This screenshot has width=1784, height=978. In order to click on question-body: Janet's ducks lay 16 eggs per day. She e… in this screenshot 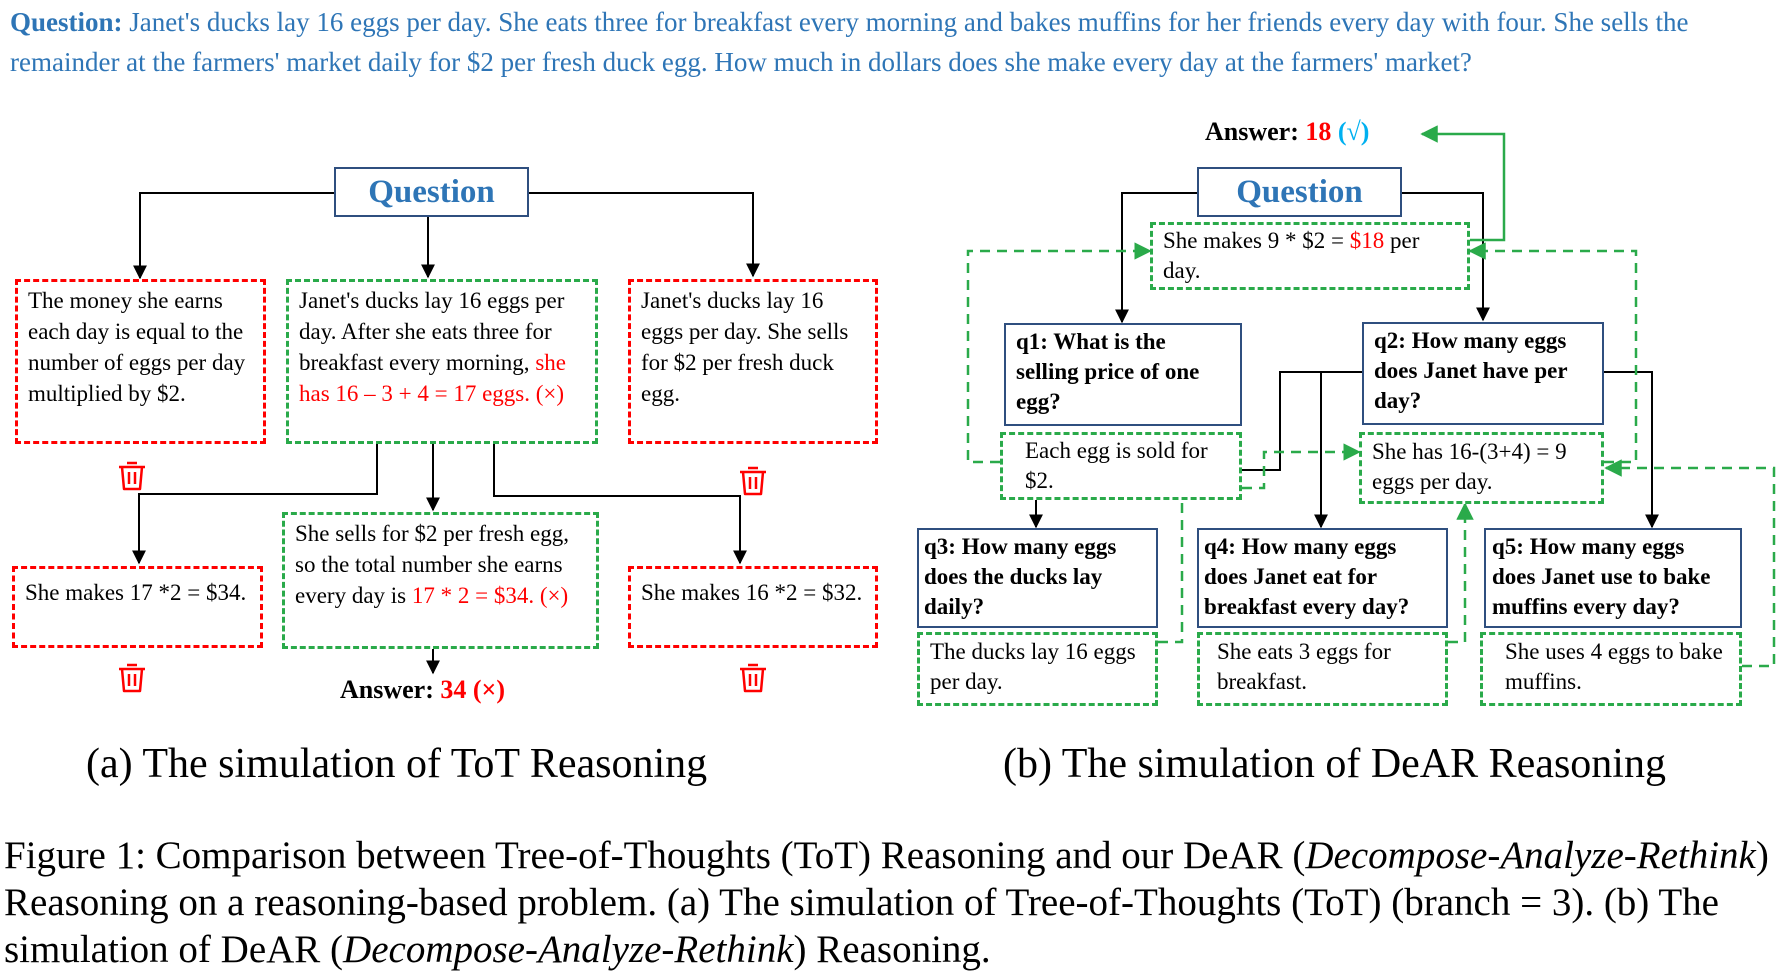, I will do `click(849, 42)`.